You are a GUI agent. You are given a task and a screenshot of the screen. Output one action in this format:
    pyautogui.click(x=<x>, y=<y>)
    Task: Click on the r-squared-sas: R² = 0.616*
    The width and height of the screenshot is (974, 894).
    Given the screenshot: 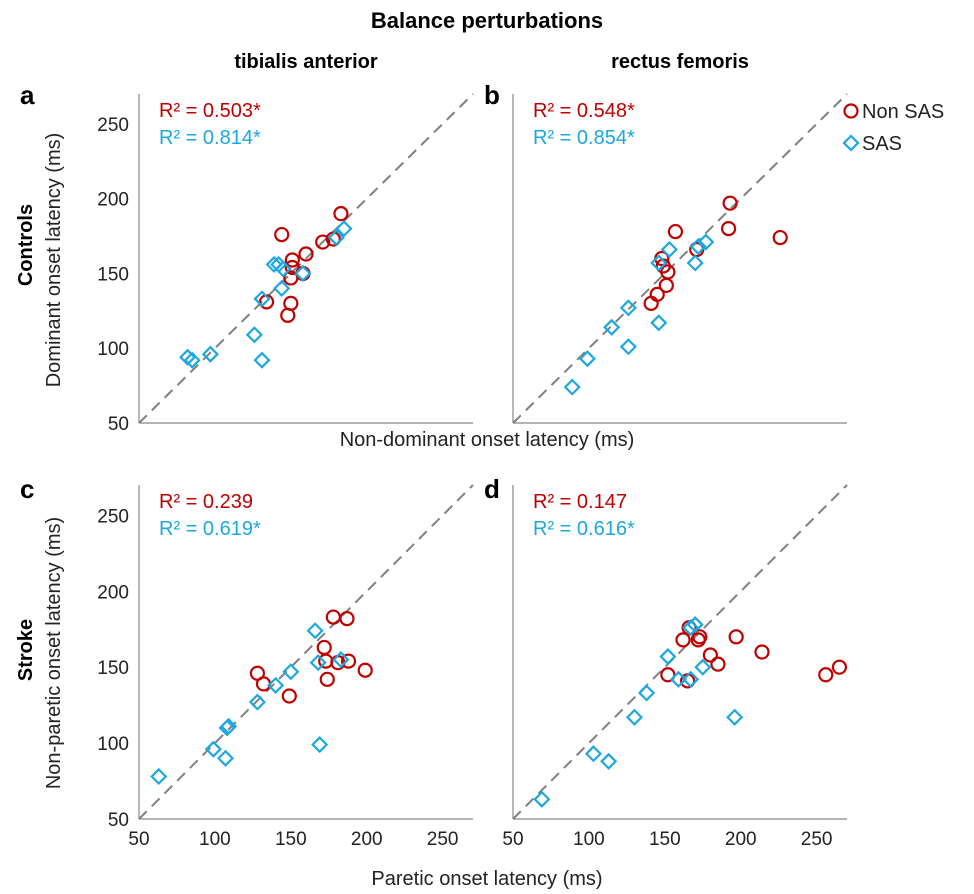 What is the action you would take?
    pyautogui.click(x=584, y=529)
    